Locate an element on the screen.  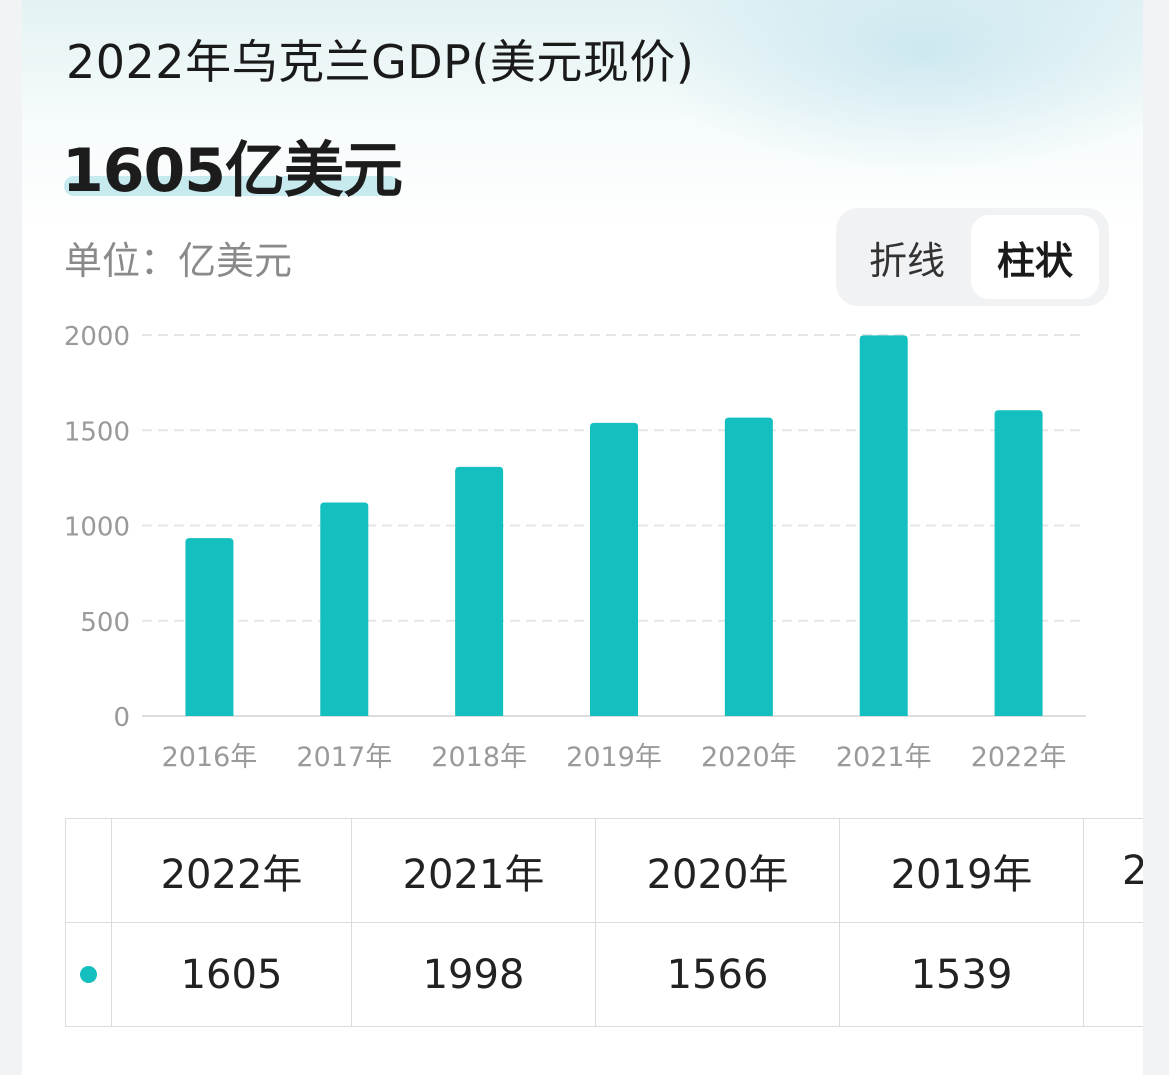
x-tick-label: 2018年 is located at coordinates (479, 757).